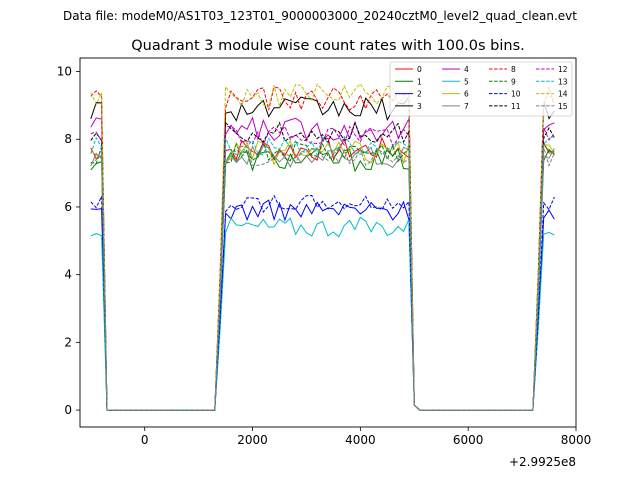 The width and height of the screenshot is (640, 480). I want to click on legend-label: 3, so click(419, 106).